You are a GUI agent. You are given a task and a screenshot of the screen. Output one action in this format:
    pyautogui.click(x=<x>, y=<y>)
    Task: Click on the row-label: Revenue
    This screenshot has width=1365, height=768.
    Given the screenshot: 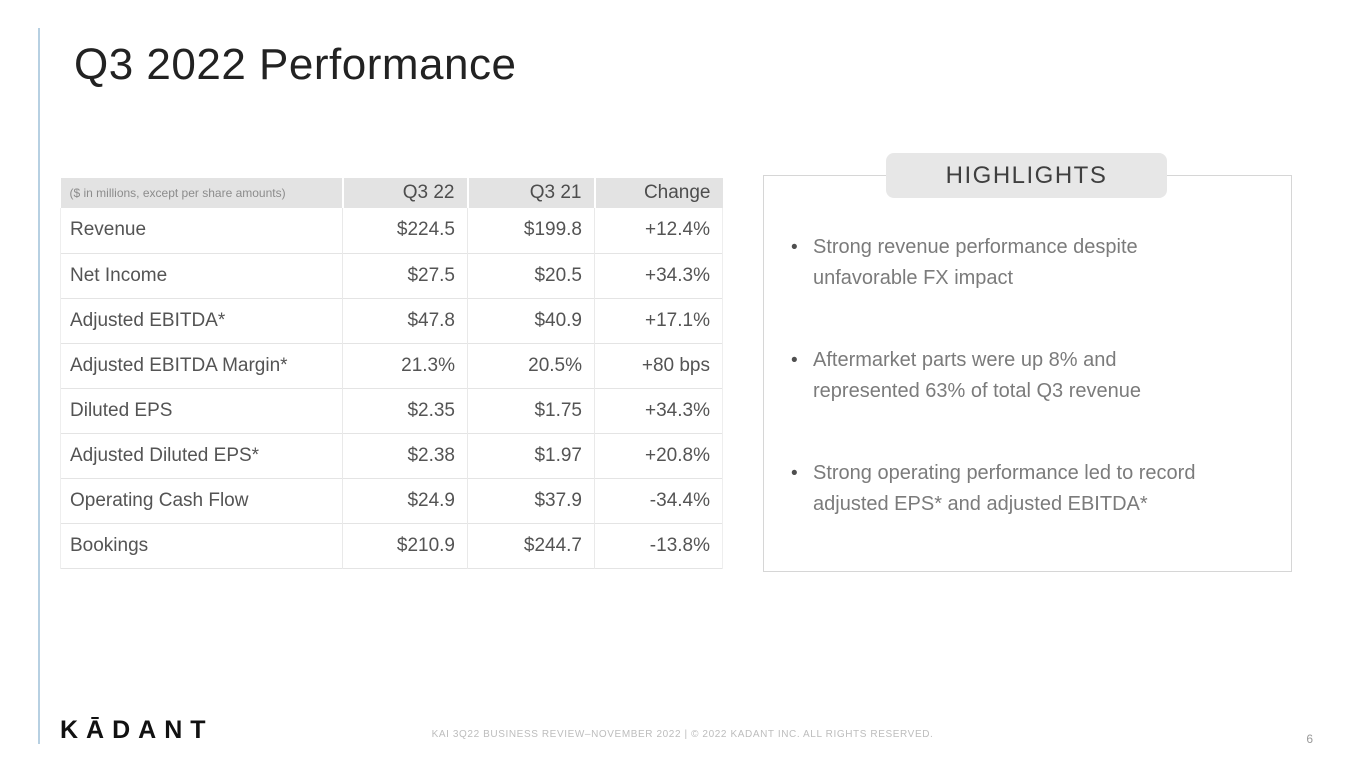 What is the action you would take?
    pyautogui.click(x=201, y=230)
    